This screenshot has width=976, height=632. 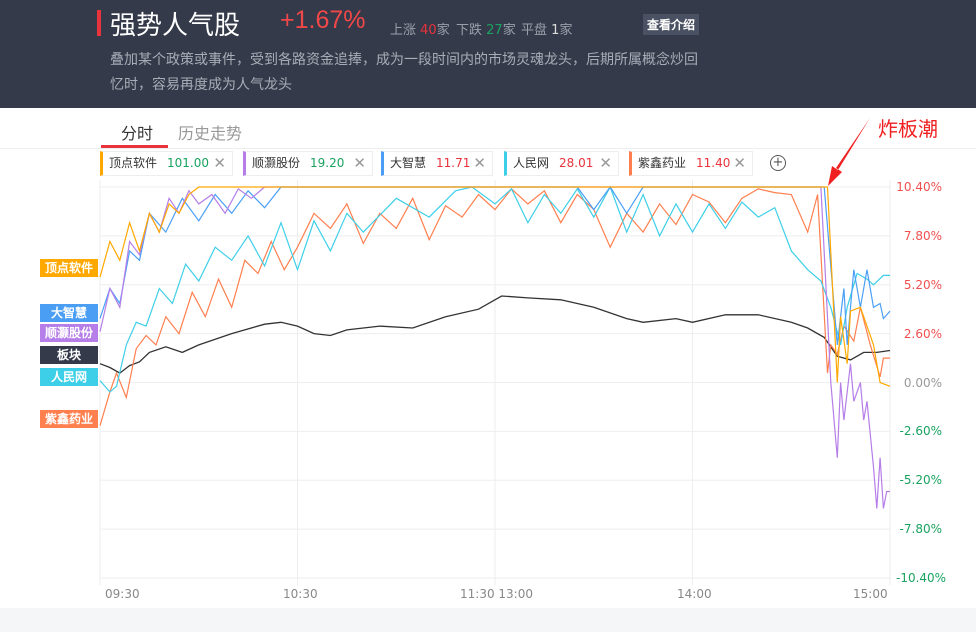 I want to click on stock-price: 11.40, so click(x=713, y=163).